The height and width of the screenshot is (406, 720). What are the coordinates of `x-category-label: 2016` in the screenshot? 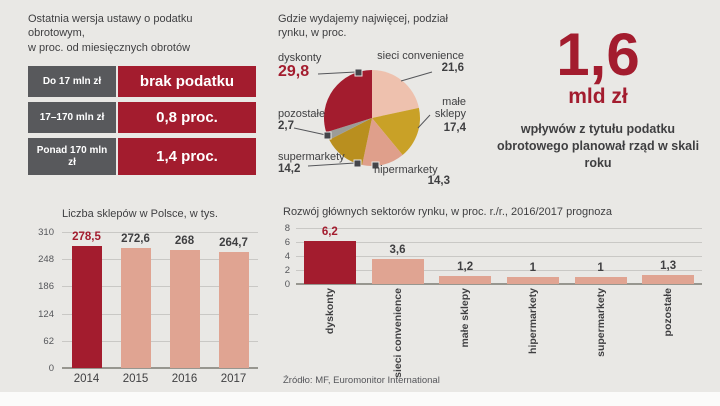 It's located at (184, 379).